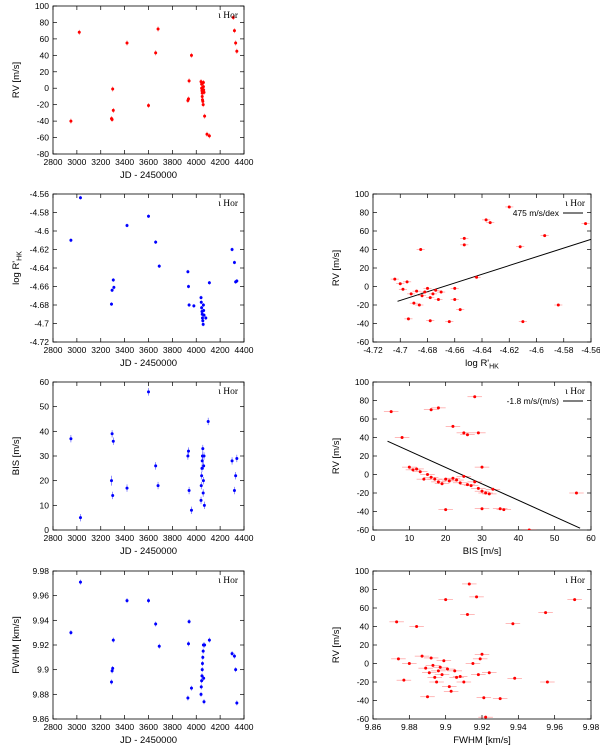 The width and height of the screenshot is (600, 749). I want to click on y-tick-label: 9.9, so click(43, 670).